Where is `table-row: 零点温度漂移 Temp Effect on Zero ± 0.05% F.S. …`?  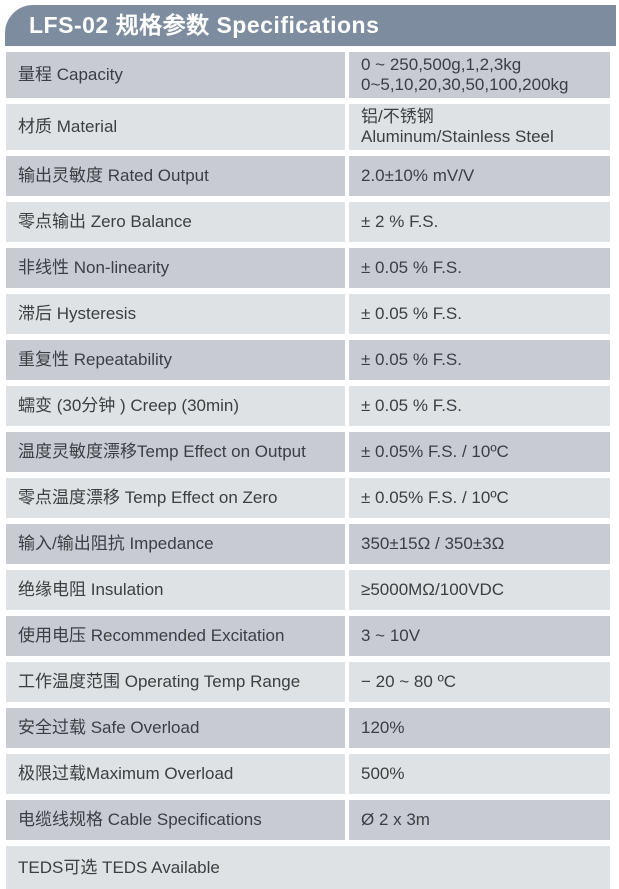 table-row: 零点温度漂移 Temp Effect on Zero ± 0.05% F.S. … is located at coordinates (308, 498).